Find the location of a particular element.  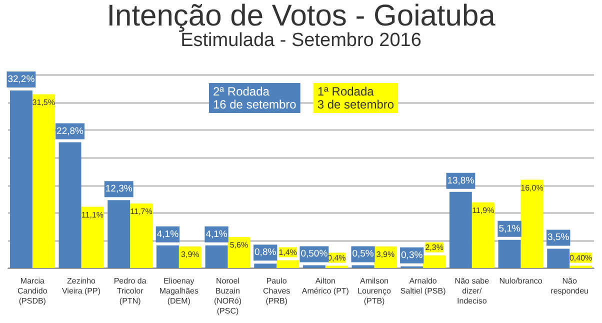

x-tick-label: Nulo/branco is located at coordinates (521, 281).